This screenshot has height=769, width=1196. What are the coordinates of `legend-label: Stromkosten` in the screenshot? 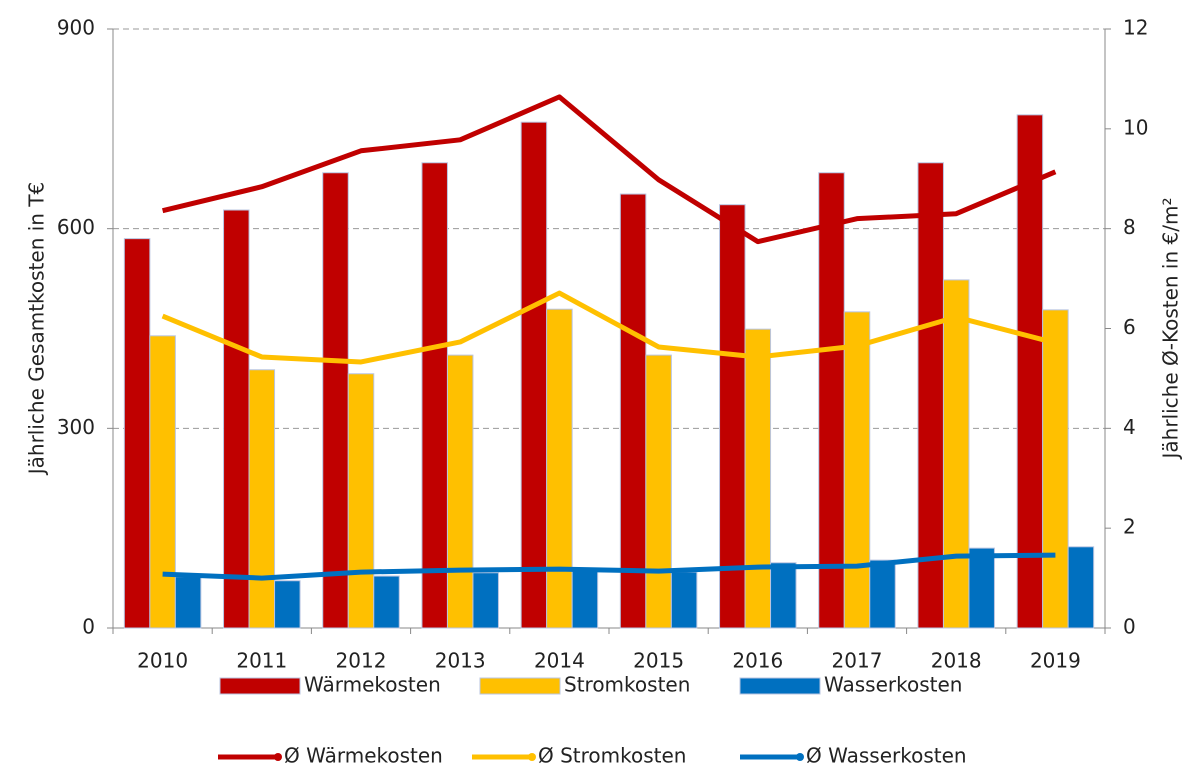 It's located at (627, 685).